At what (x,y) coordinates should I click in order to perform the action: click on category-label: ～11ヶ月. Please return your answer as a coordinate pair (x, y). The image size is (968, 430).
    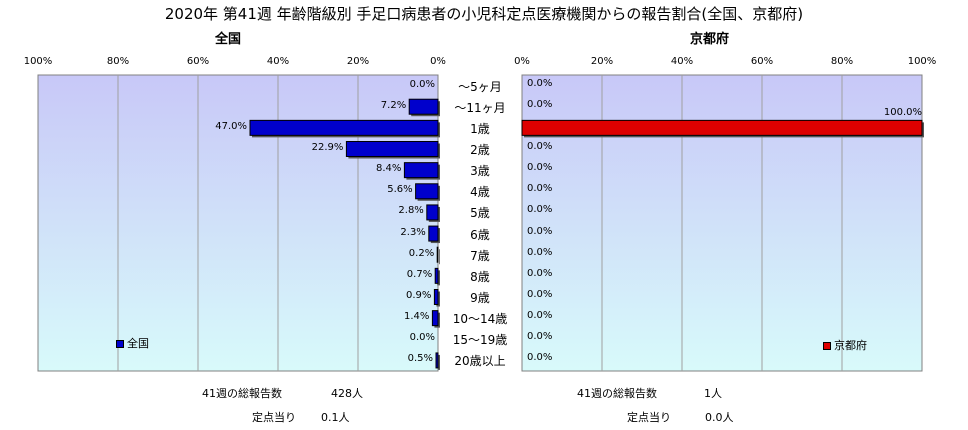
    Looking at the image, I should click on (480, 107).